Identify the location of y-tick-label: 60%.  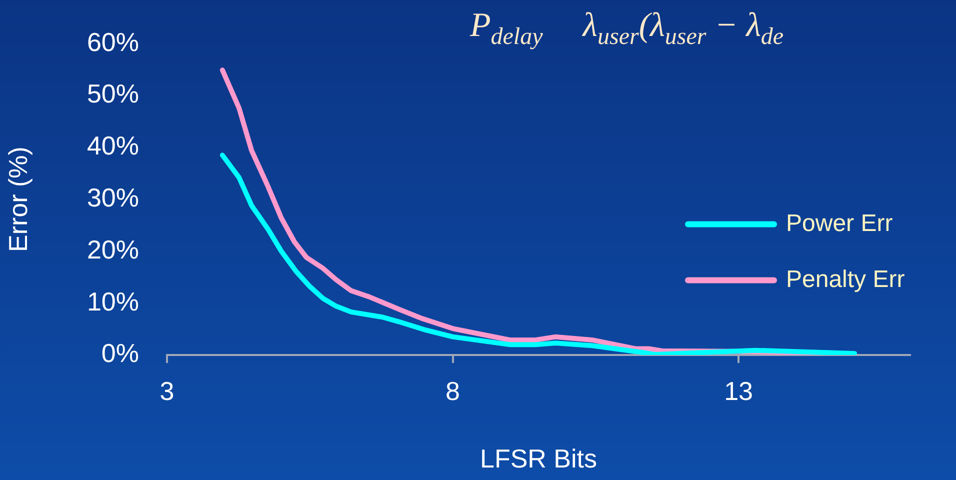
(112, 41).